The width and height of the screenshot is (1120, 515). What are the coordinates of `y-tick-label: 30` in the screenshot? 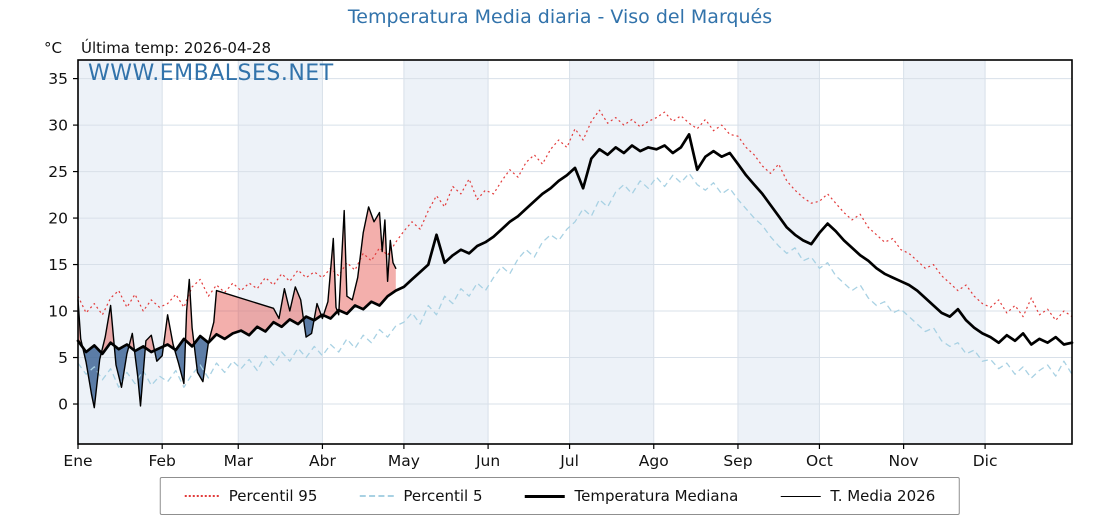 It's located at (58, 126).